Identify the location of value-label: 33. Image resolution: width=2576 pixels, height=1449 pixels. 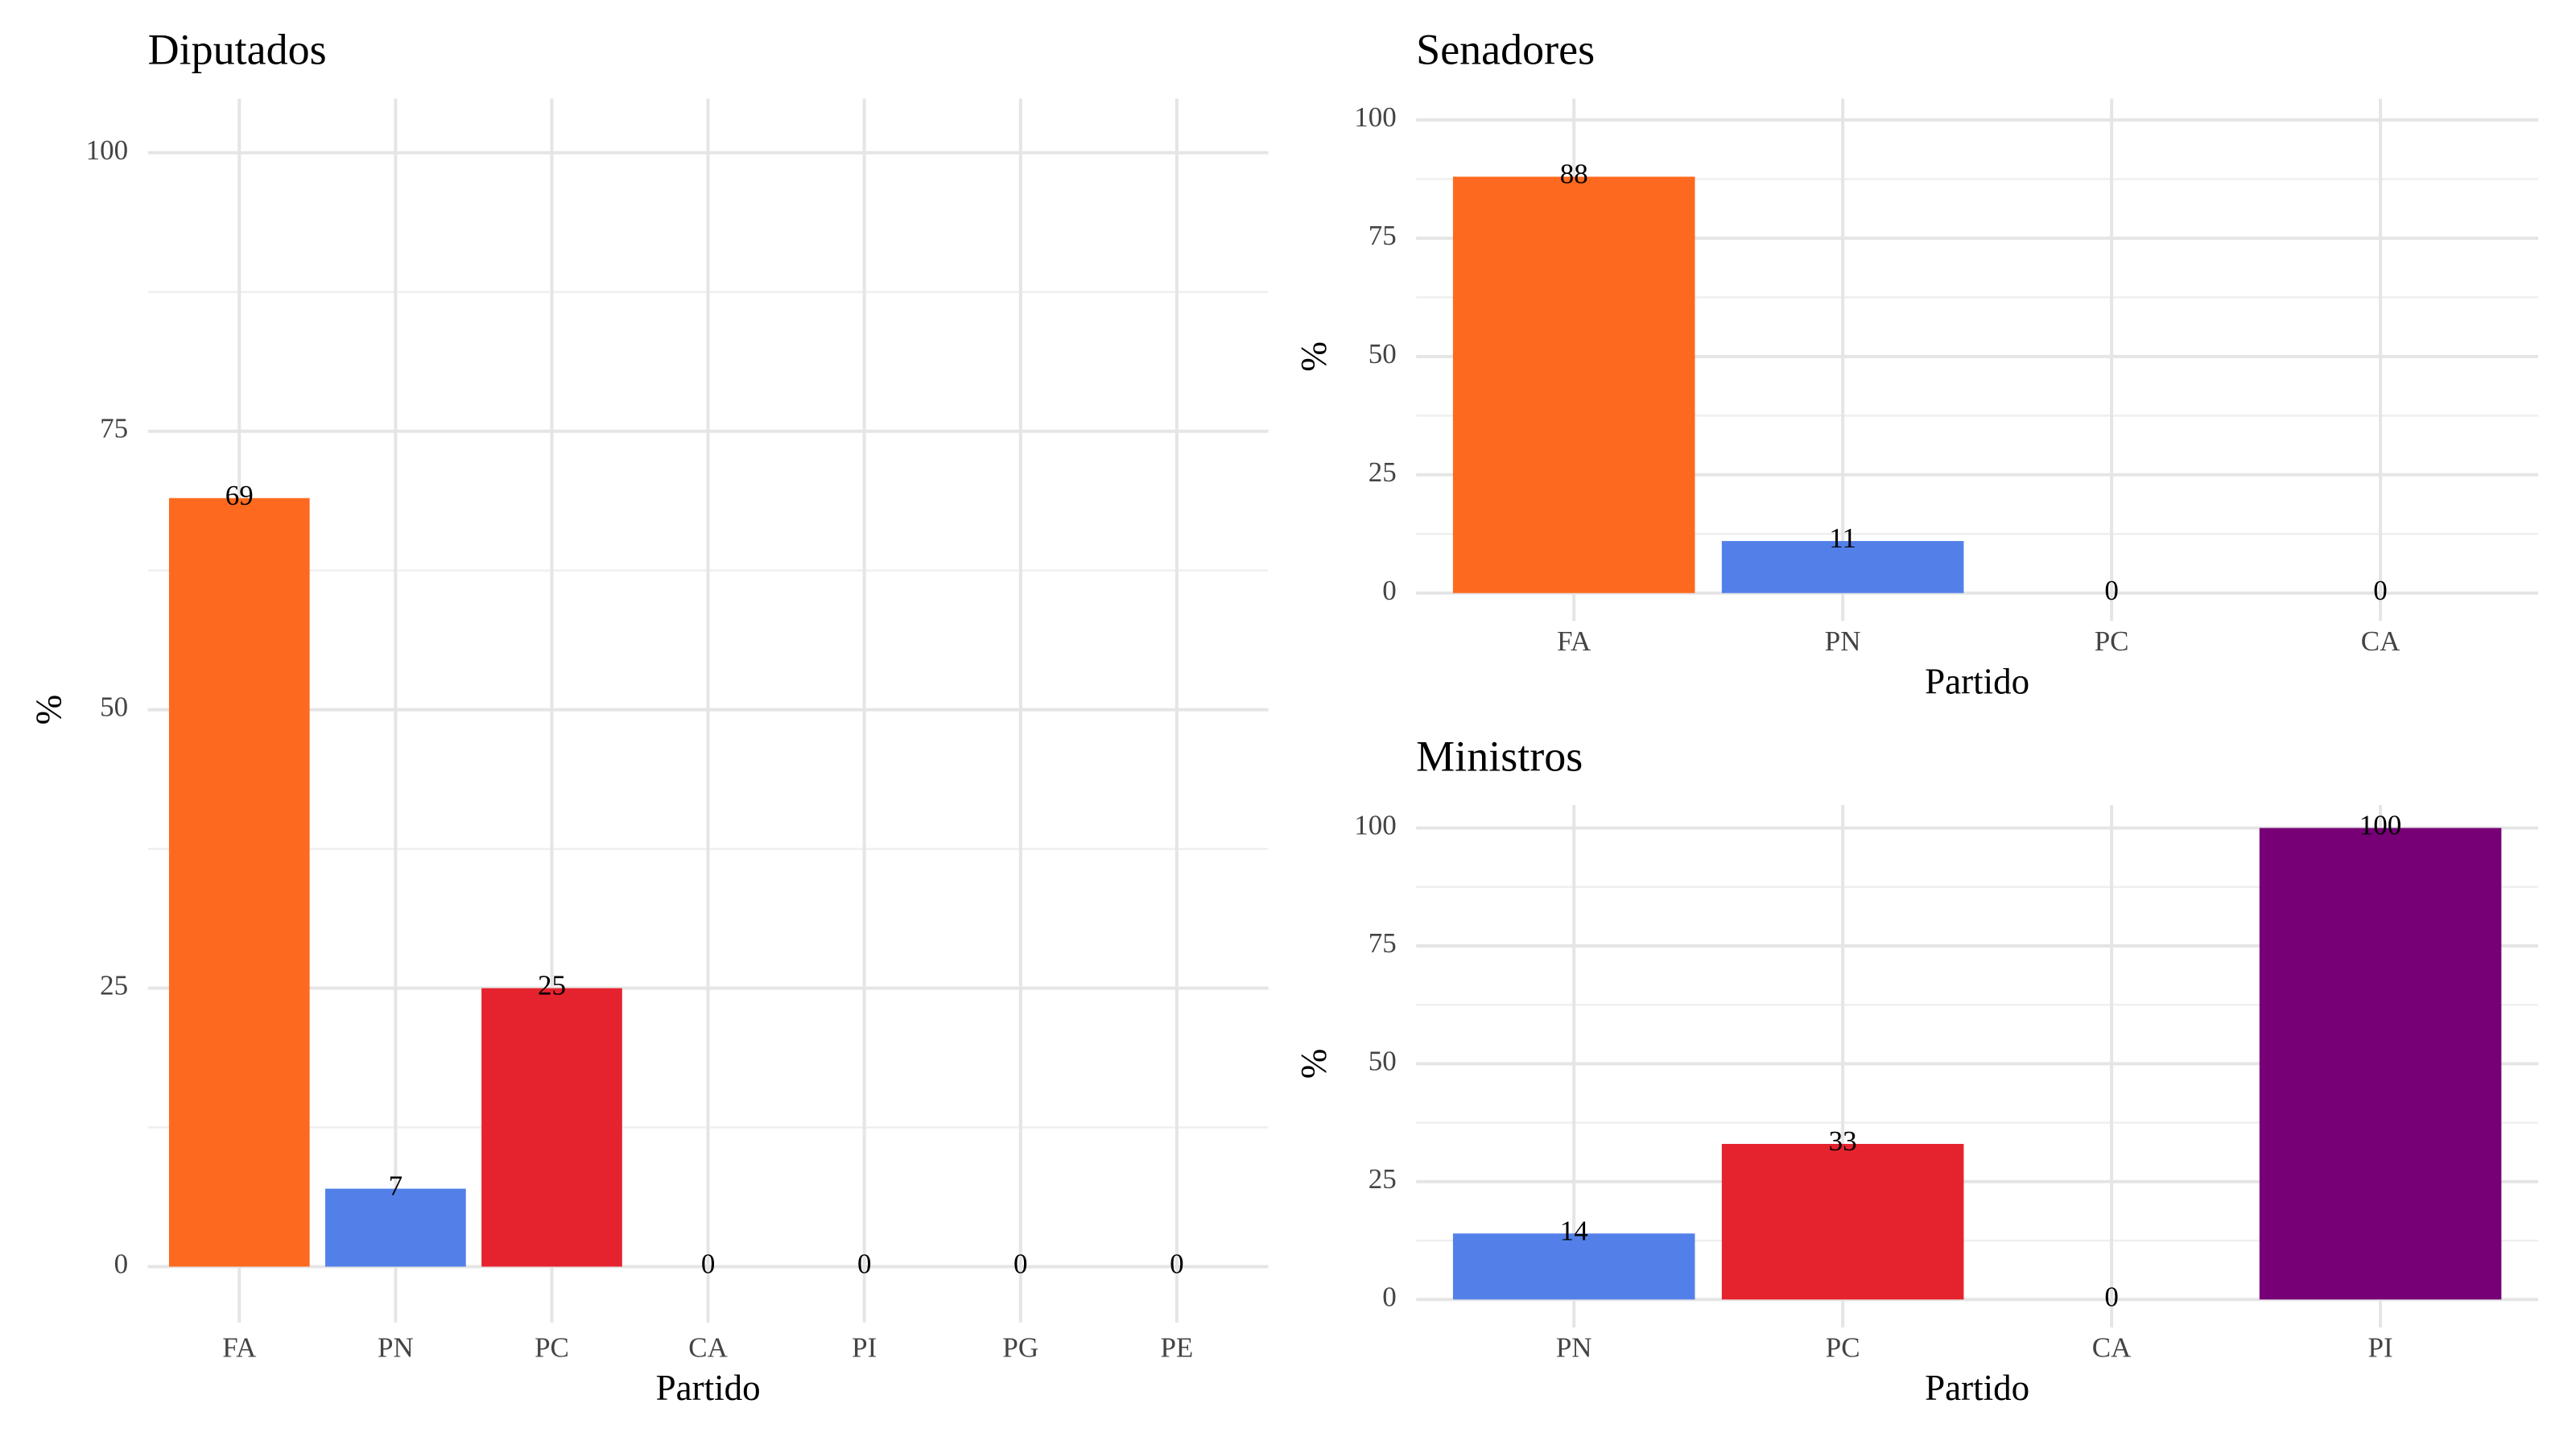
(1843, 1141).